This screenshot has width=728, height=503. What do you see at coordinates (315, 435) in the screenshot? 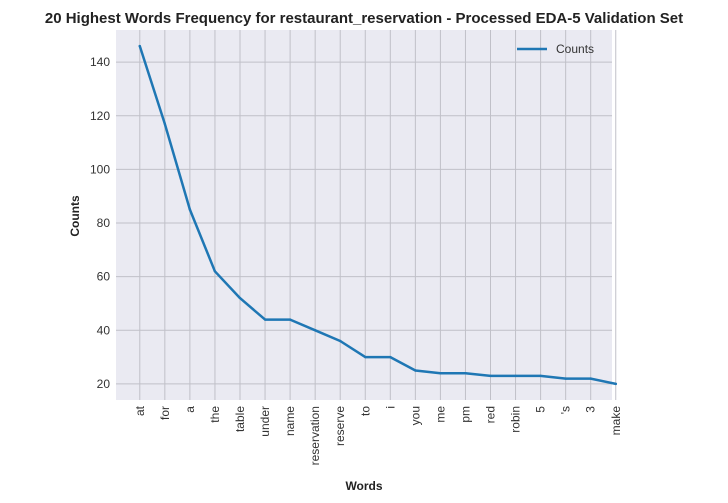
I see `x-tick-label: reservation` at bounding box center [315, 435].